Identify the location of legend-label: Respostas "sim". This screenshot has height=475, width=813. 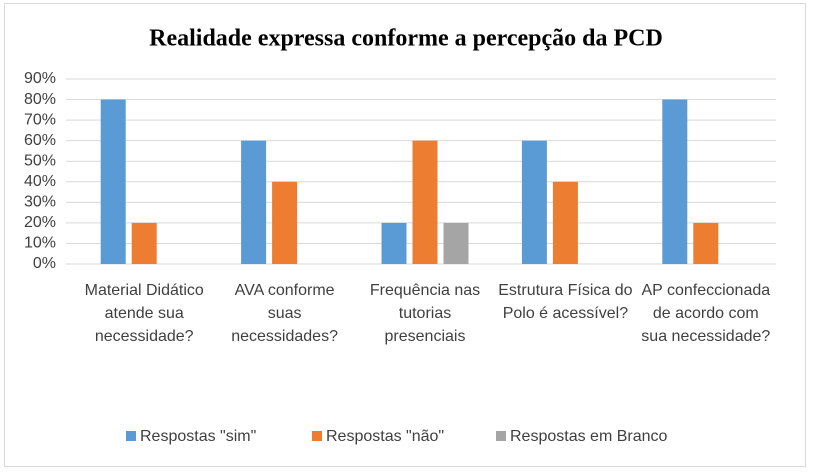
(198, 436).